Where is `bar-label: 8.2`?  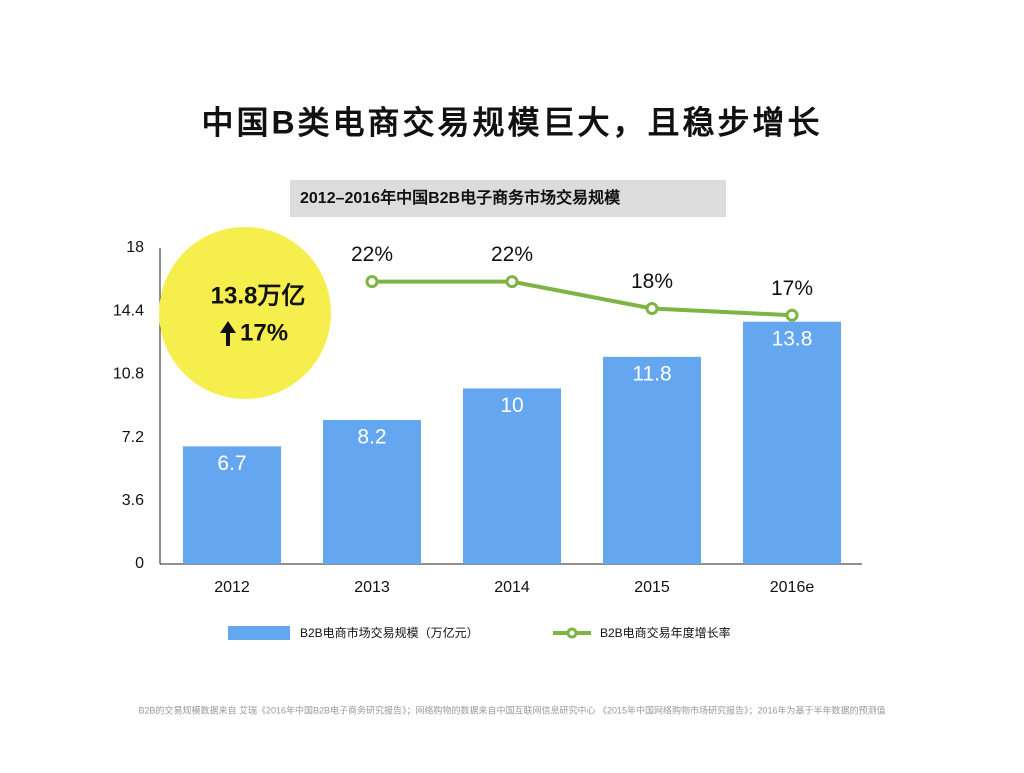 bar-label: 8.2 is located at coordinates (371, 437).